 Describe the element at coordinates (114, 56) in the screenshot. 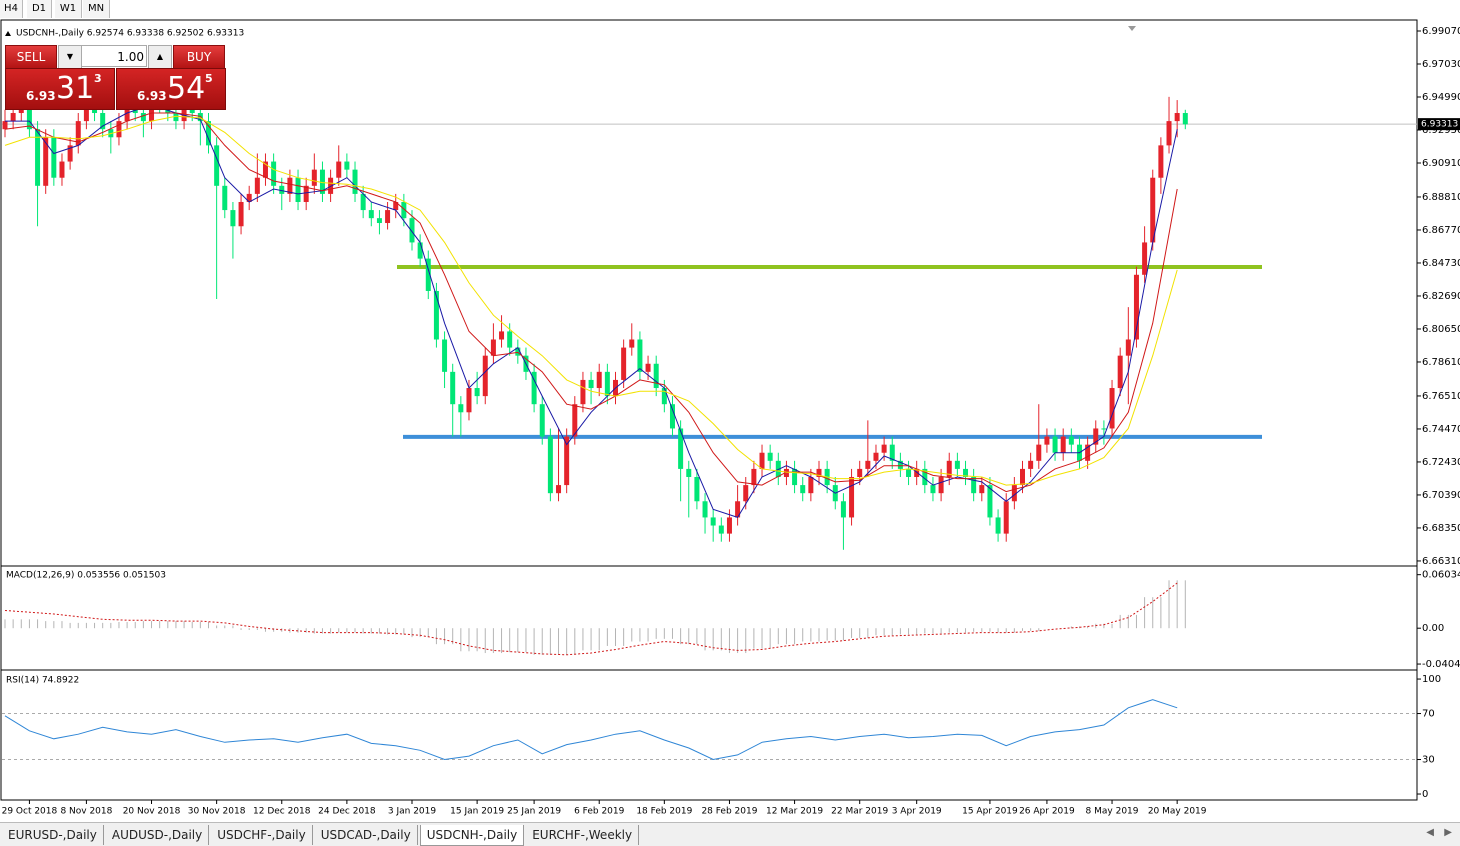

I see `lot-input: 1.00` at that location.